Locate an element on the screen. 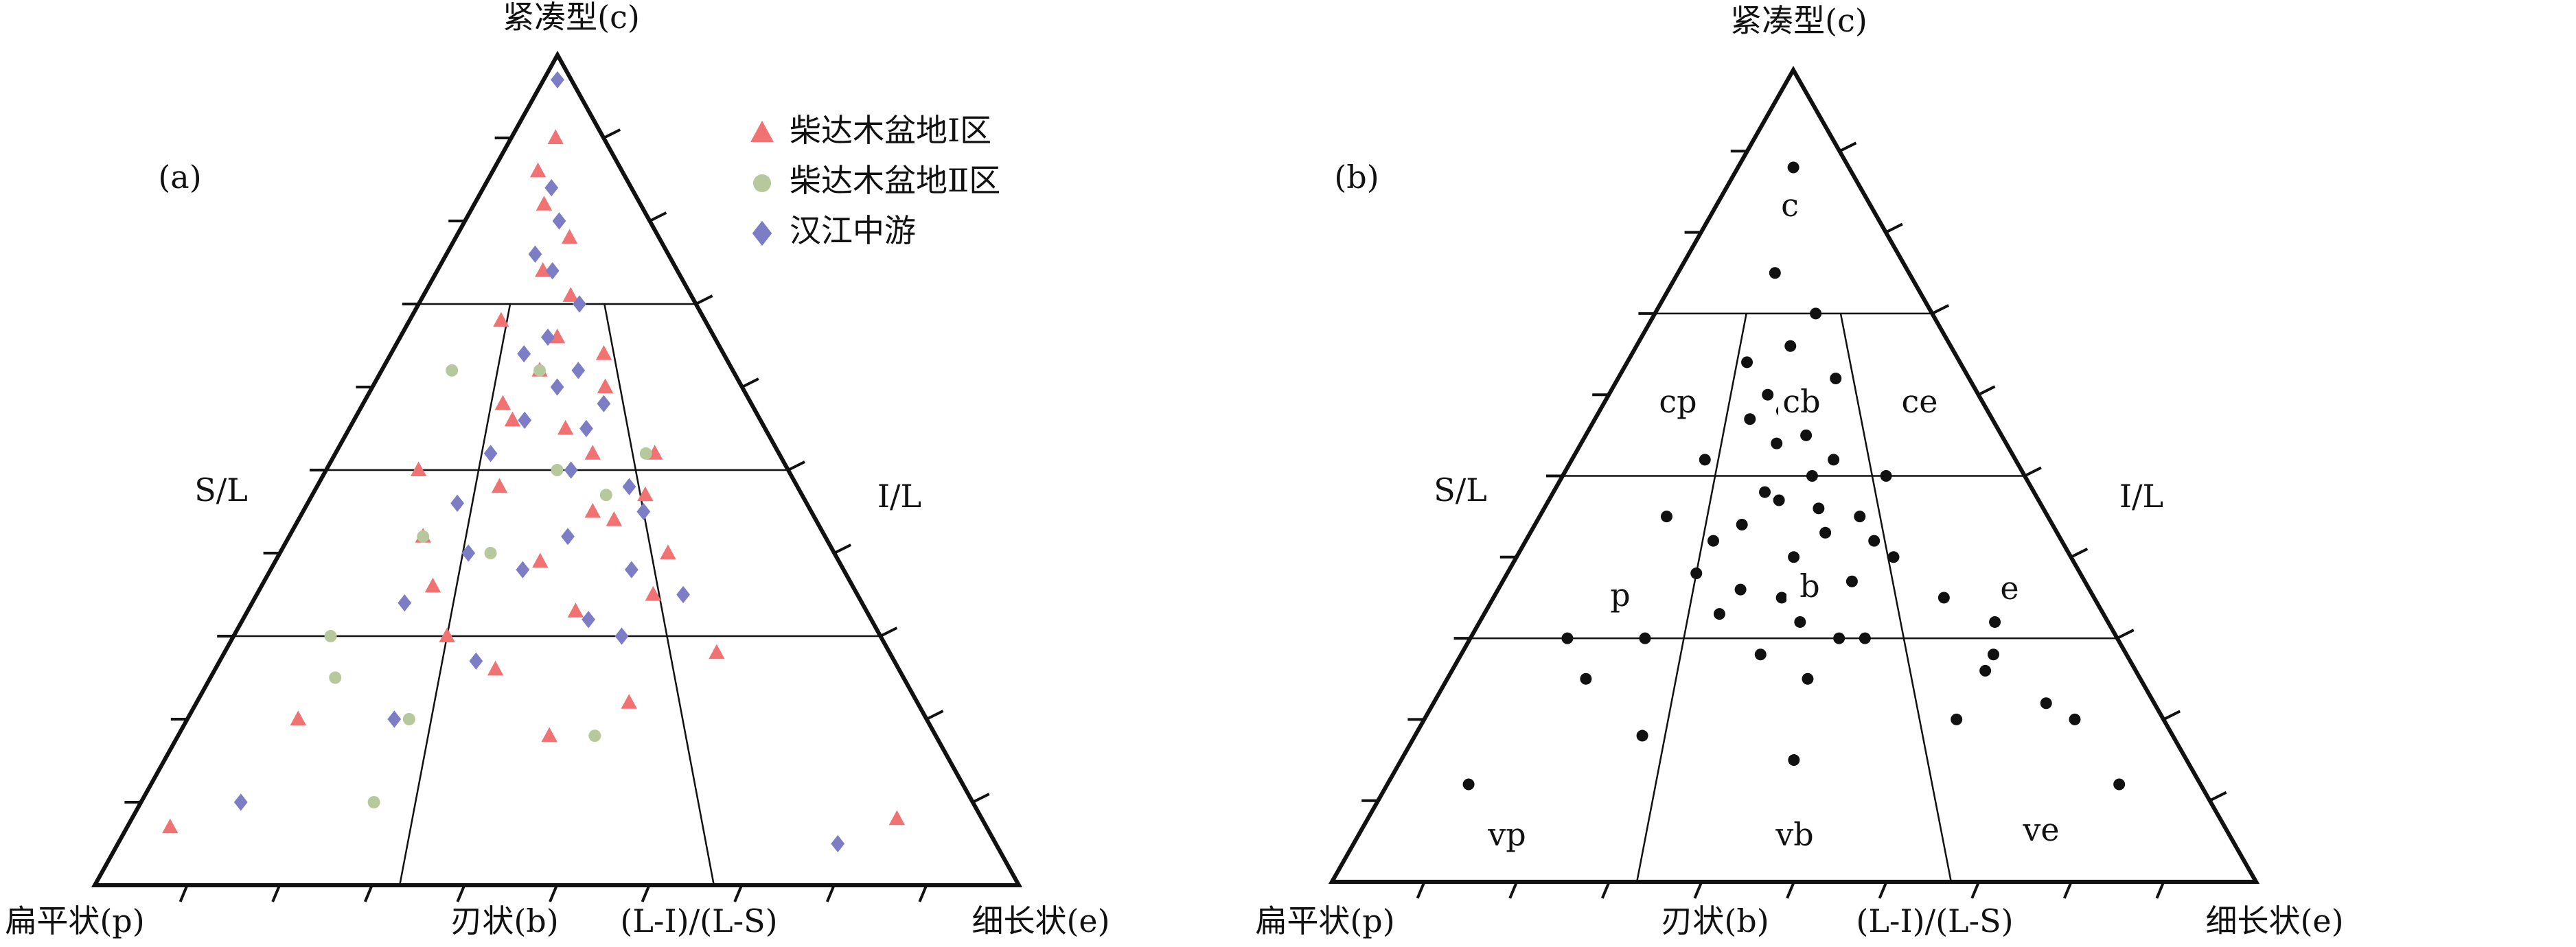 The width and height of the screenshot is (2576, 947). region-label: cb is located at coordinates (1801, 401).